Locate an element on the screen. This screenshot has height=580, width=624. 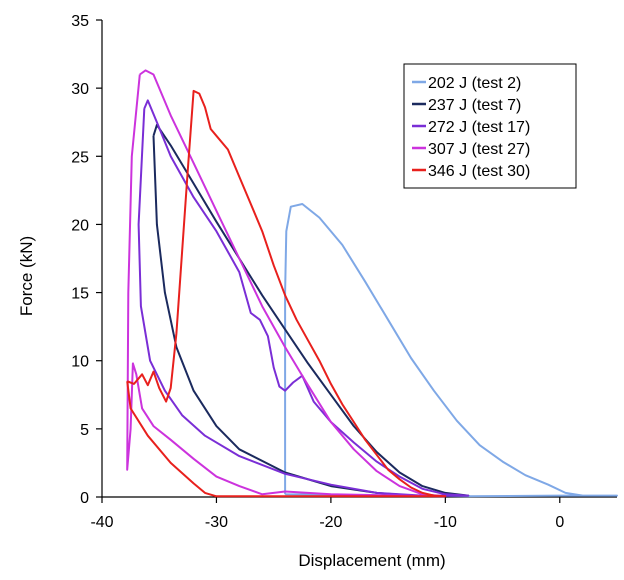
legend-label: 346 J (test 30) is located at coordinates (479, 171).